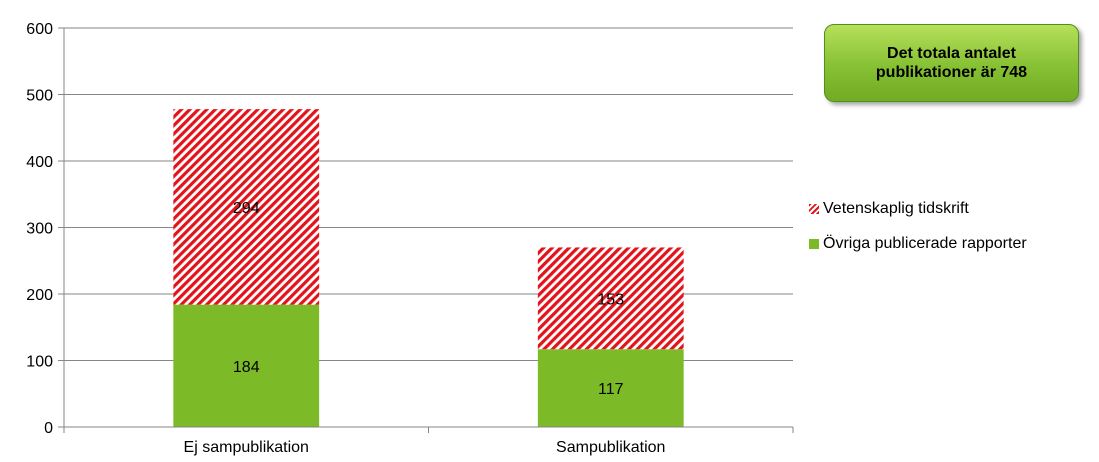  Describe the element at coordinates (39, 96) in the screenshot. I see `y-tick-label: 500` at that location.